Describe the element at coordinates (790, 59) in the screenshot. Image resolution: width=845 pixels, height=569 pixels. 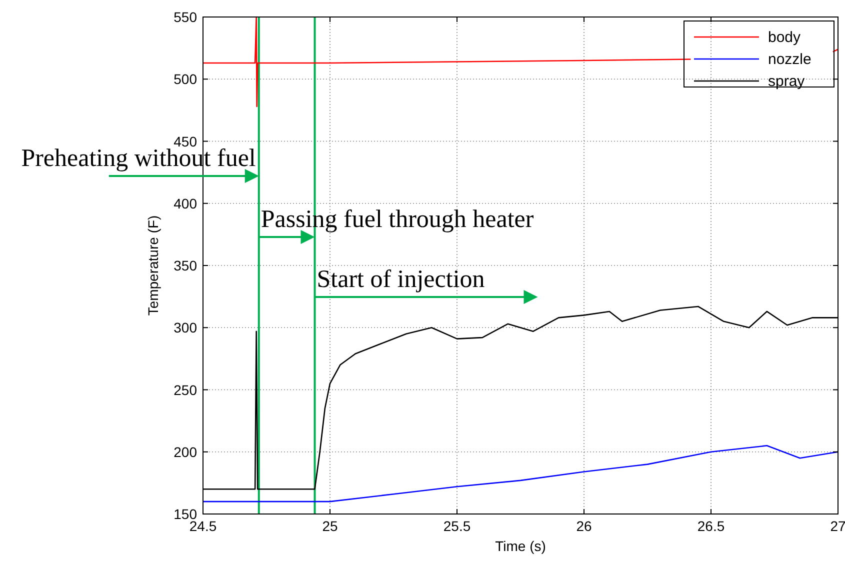
I see `legend-label: nozzle` at that location.